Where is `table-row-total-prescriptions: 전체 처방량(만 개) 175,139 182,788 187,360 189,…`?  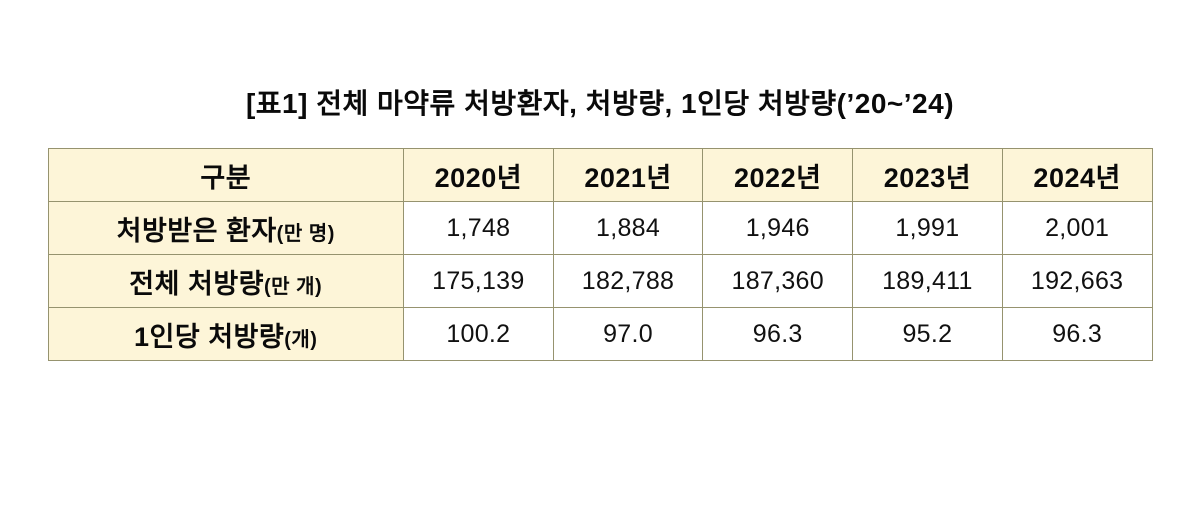 table-row-total-prescriptions: 전체 처방량(만 개) 175,139 182,788 187,360 189,… is located at coordinates (600, 281).